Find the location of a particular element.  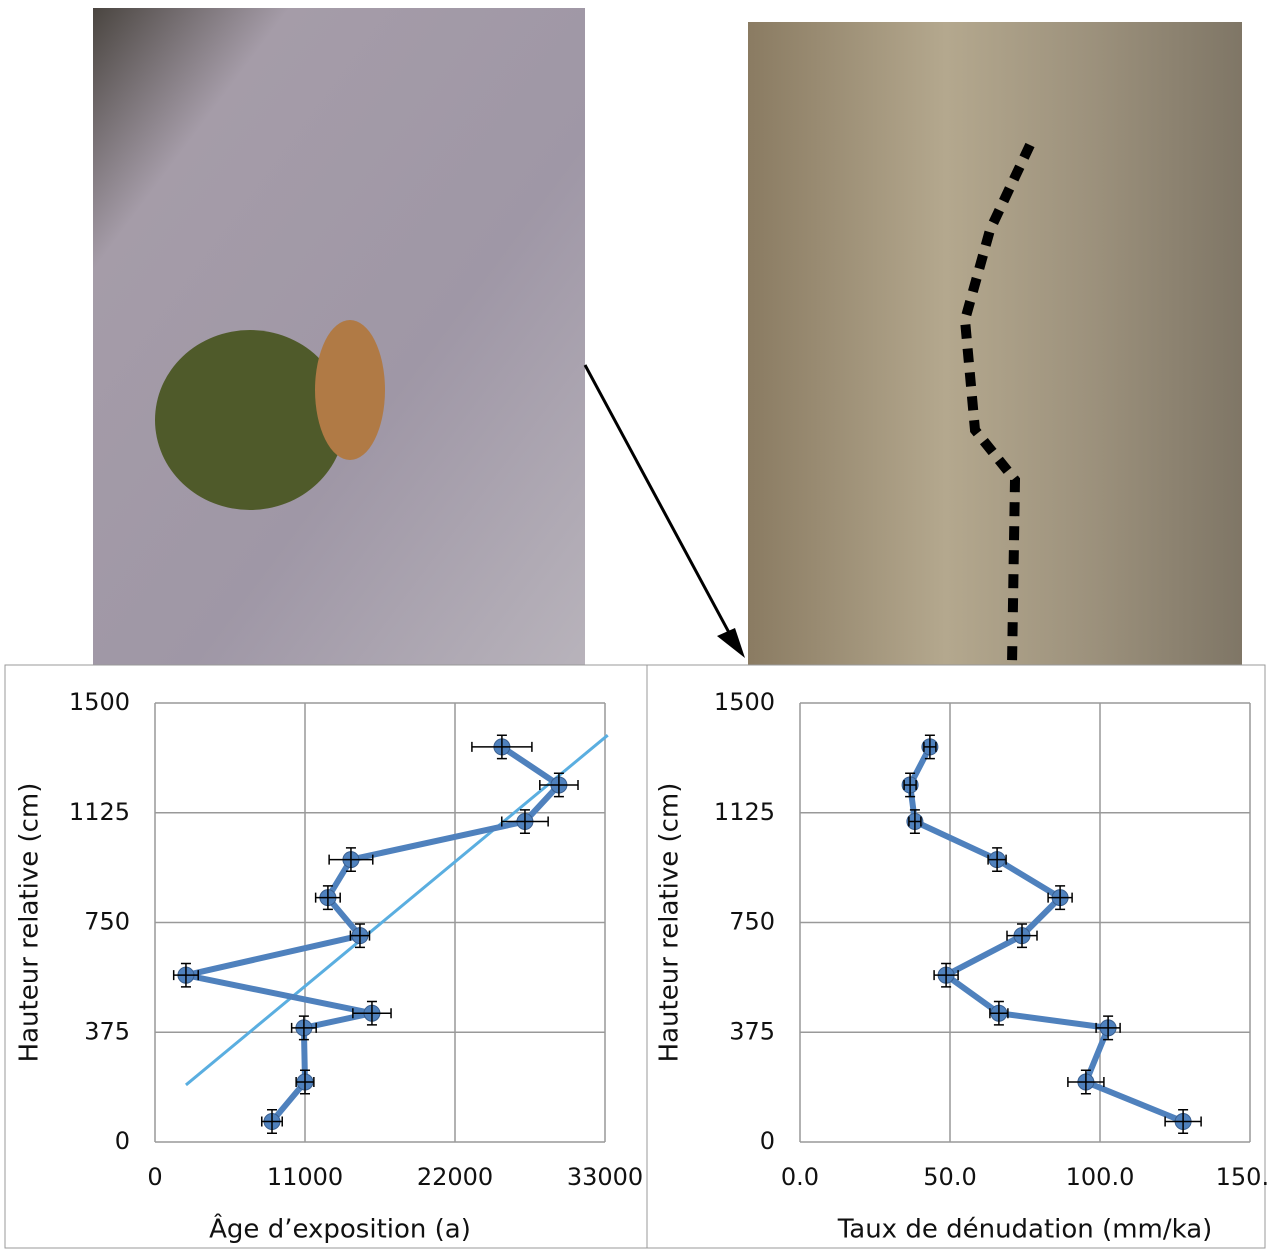

x-tick-label: 150.0 is located at coordinates (1243, 1177).